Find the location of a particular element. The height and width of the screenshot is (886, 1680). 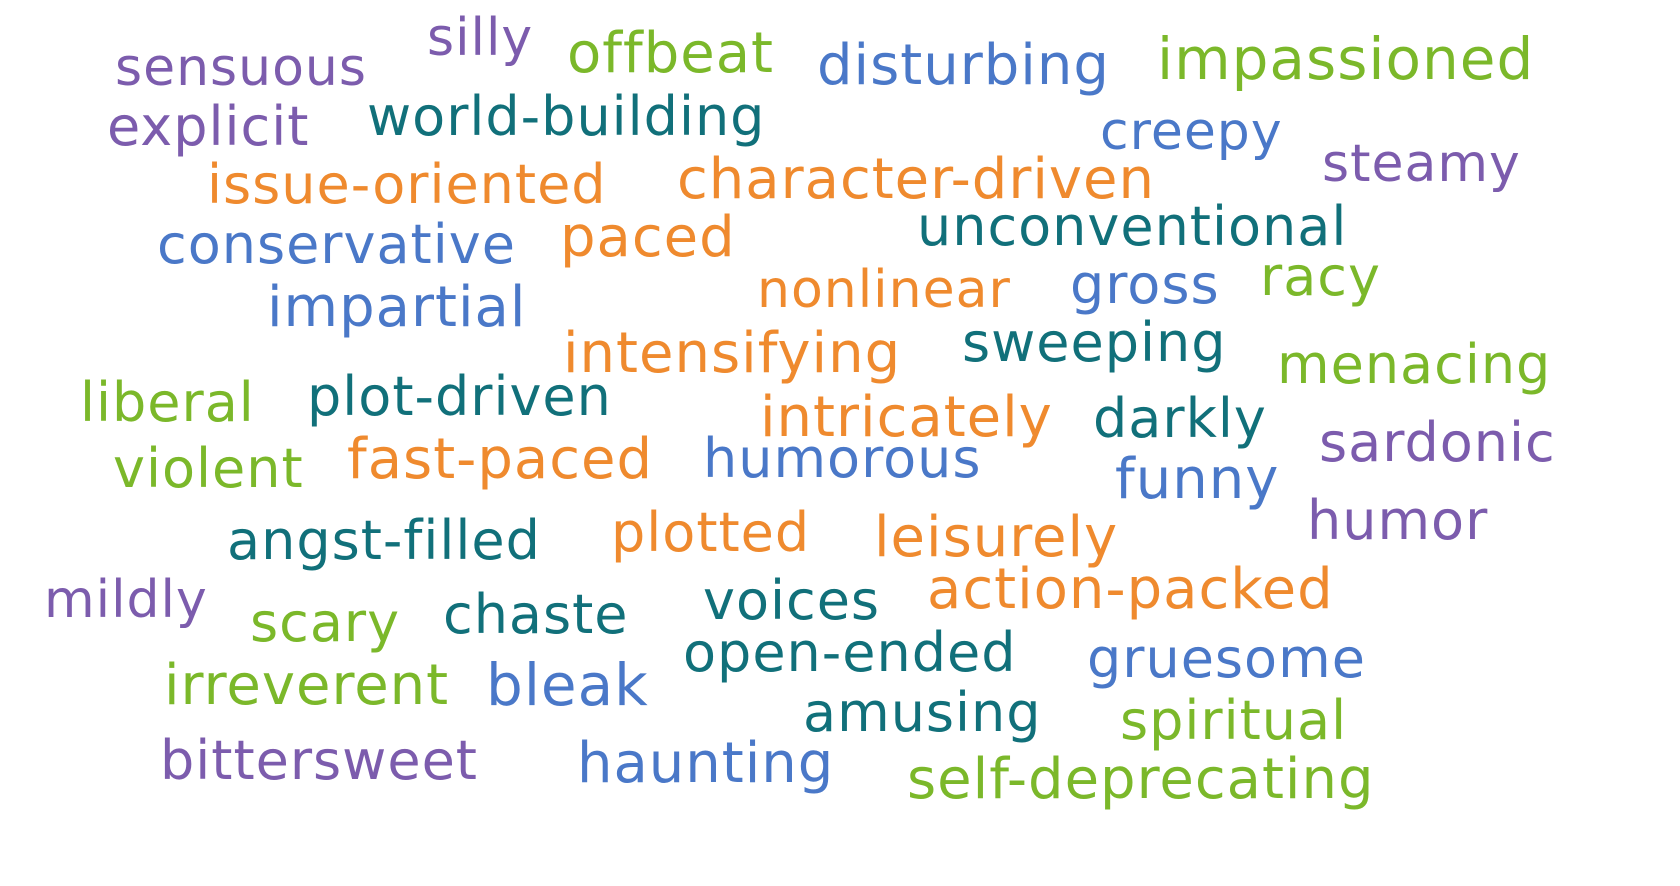

word-creepy: creepy is located at coordinates (1191, 132).